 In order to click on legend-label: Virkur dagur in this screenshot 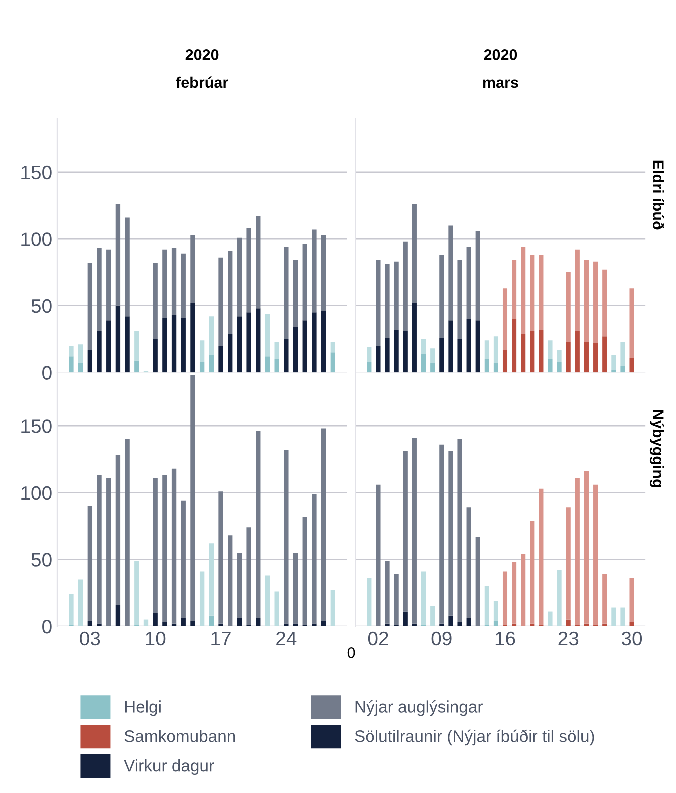, I will do `click(169, 768)`.